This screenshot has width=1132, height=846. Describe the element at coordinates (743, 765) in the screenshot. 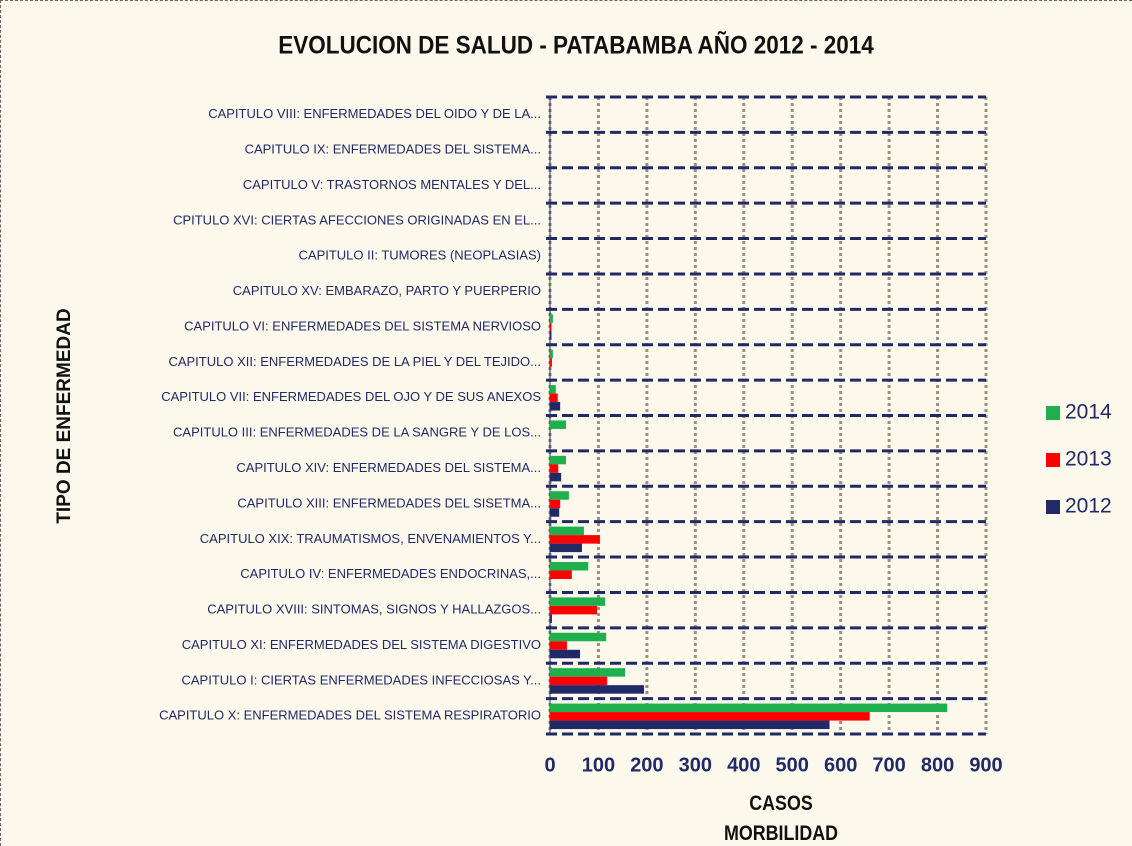

I see `x-tick-label: 400` at that location.